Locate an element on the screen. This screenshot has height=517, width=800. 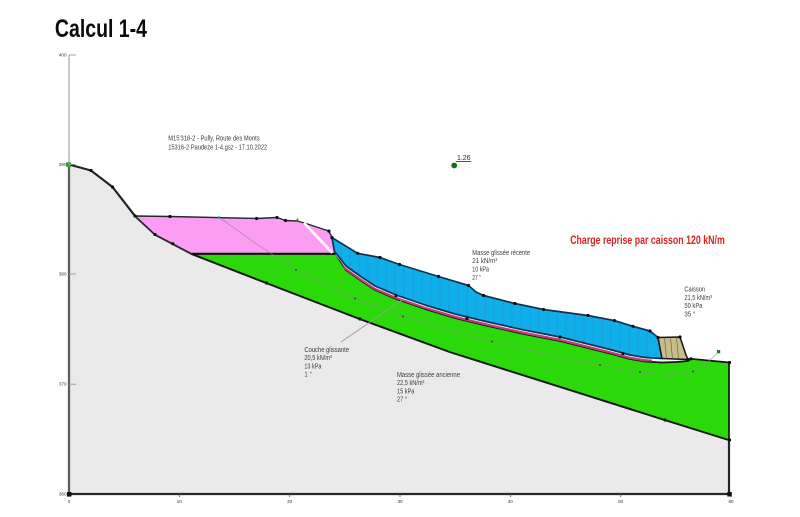
svg-text: 370 is located at coordinates (63, 383).